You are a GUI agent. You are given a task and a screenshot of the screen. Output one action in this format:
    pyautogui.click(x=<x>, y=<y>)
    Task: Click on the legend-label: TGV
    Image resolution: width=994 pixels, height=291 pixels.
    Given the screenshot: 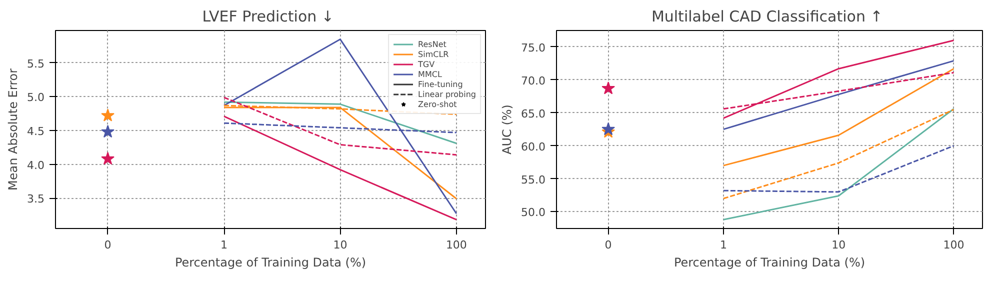 What is the action you would take?
    pyautogui.click(x=427, y=64)
    